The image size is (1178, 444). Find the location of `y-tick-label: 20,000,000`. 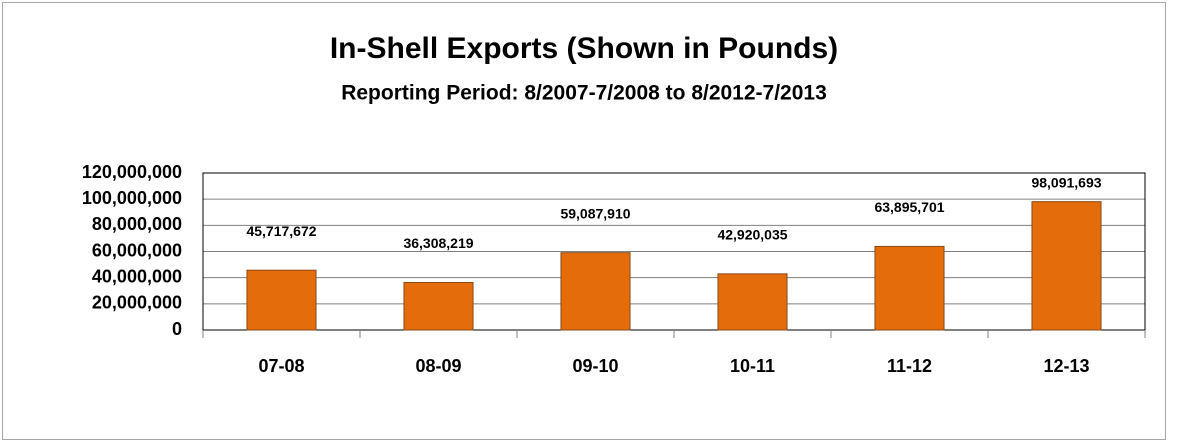

y-tick-label: 20,000,000 is located at coordinates (137, 303).